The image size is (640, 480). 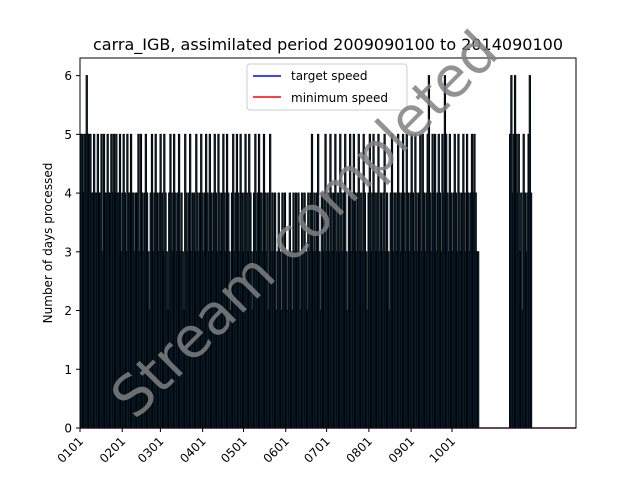 I want to click on y-tick-label: 5, so click(x=68, y=135).